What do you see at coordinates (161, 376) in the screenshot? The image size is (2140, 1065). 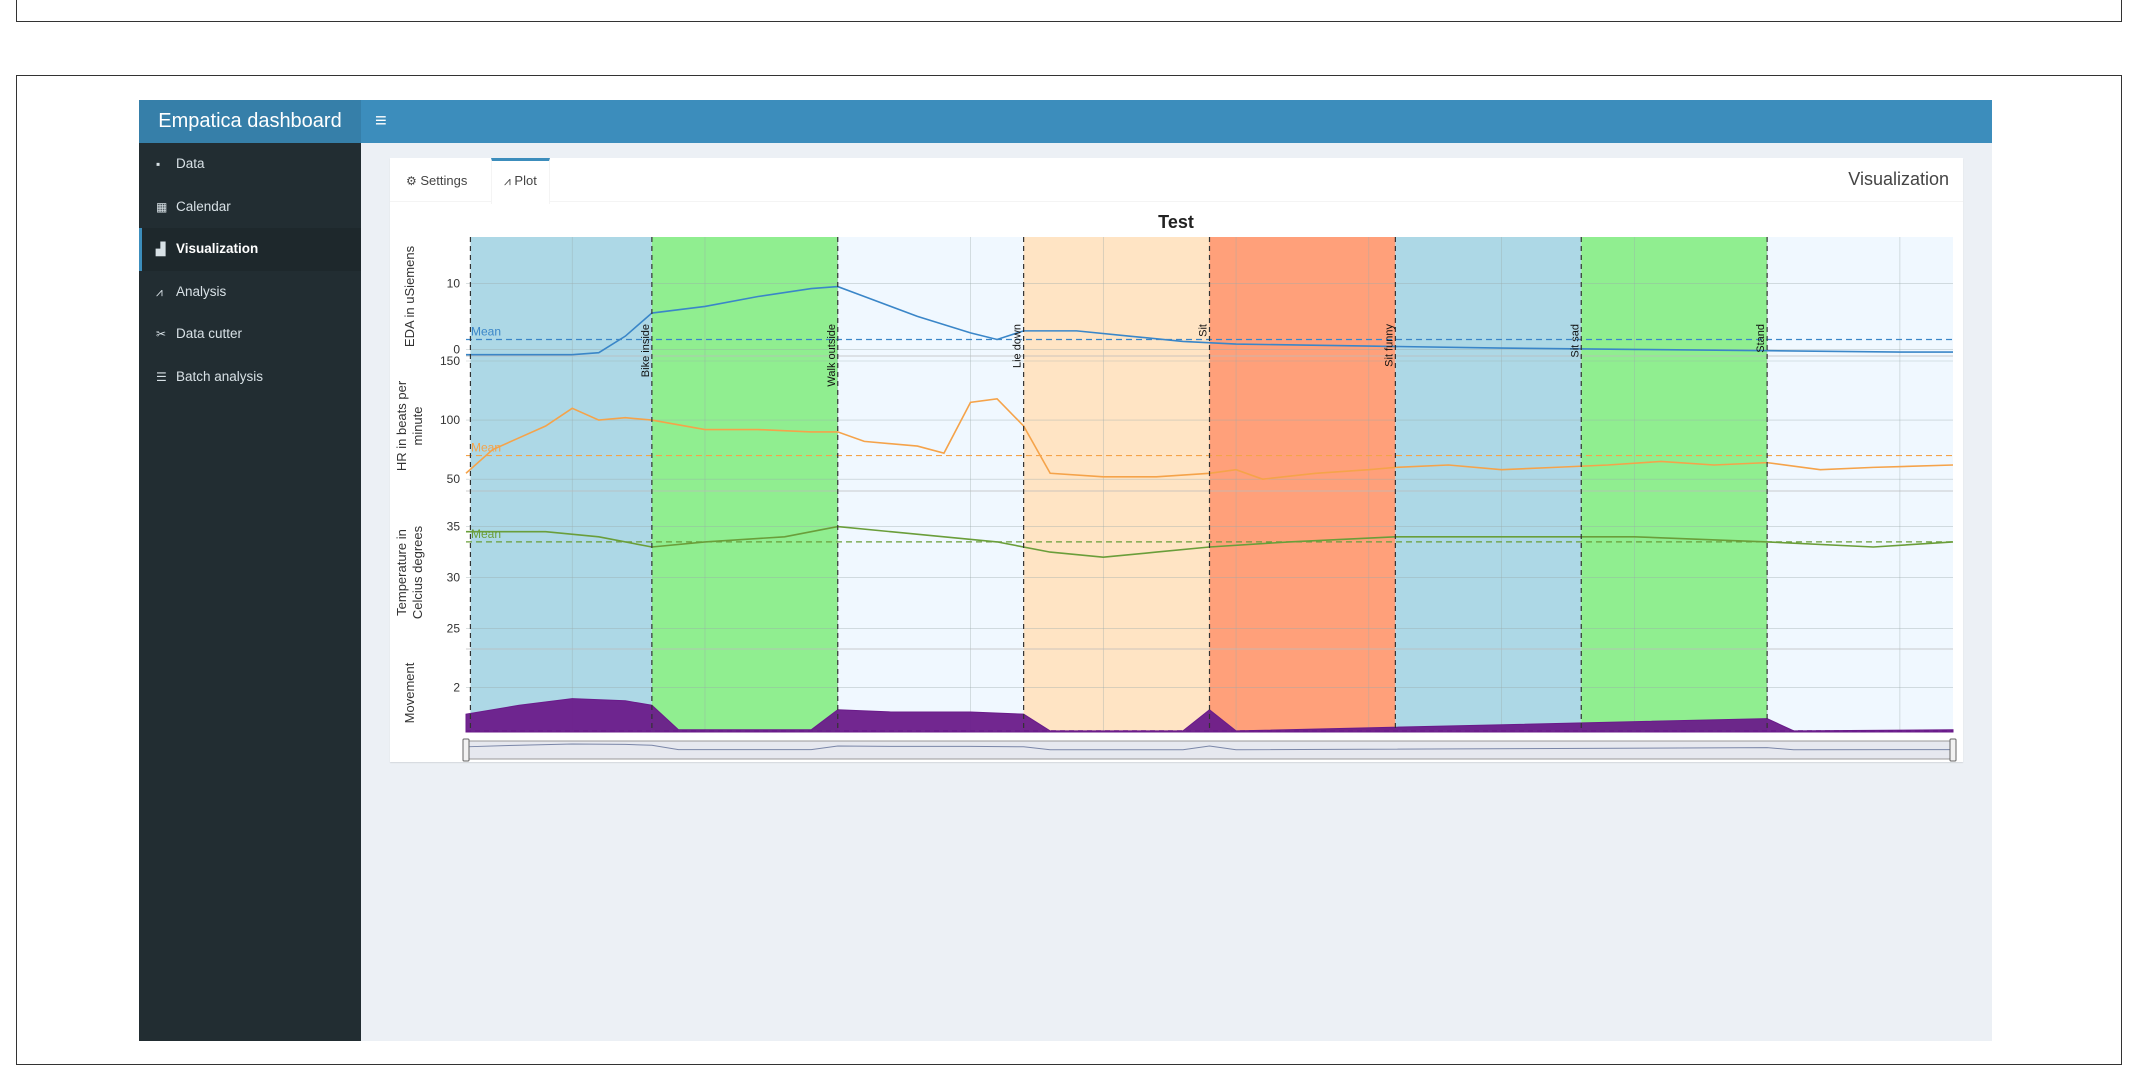 I see `list-icon: ☰` at bounding box center [161, 376].